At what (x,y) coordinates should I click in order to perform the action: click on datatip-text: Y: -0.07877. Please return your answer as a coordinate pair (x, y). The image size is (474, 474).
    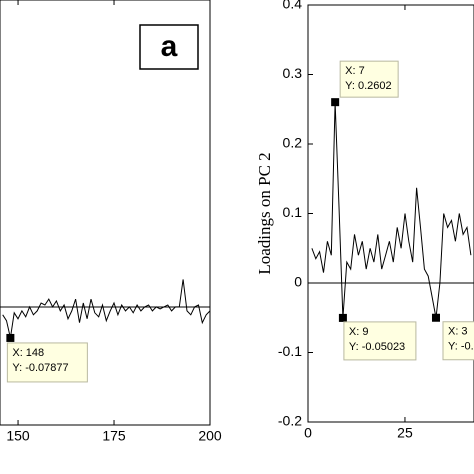
    Looking at the image, I should click on (40, 368).